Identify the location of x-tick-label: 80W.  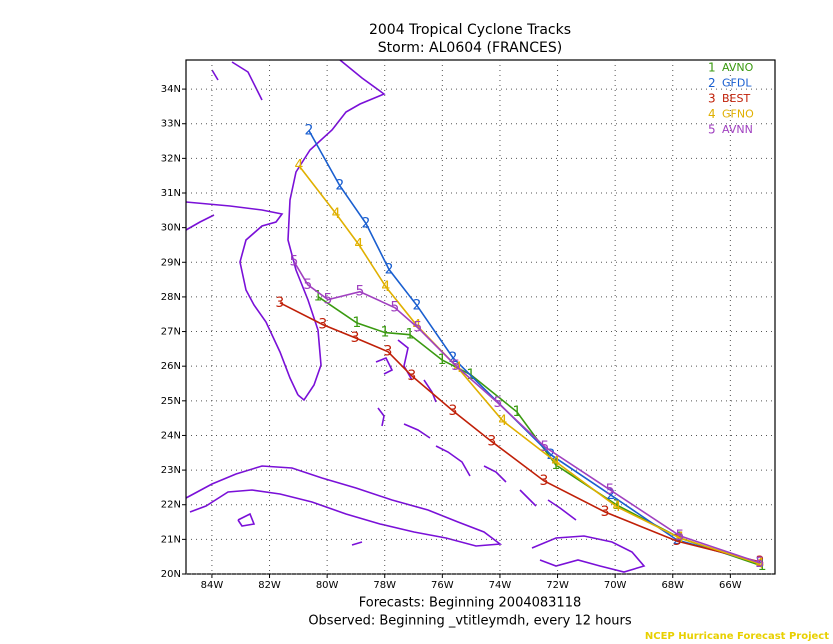
(327, 585).